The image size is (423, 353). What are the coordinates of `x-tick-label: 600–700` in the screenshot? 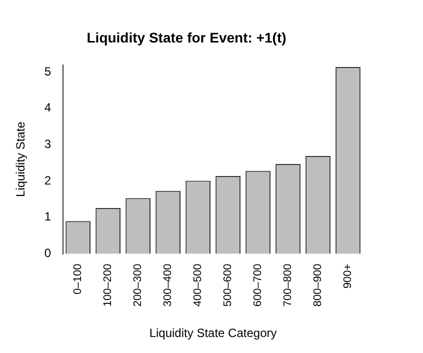 It's located at (258, 285).